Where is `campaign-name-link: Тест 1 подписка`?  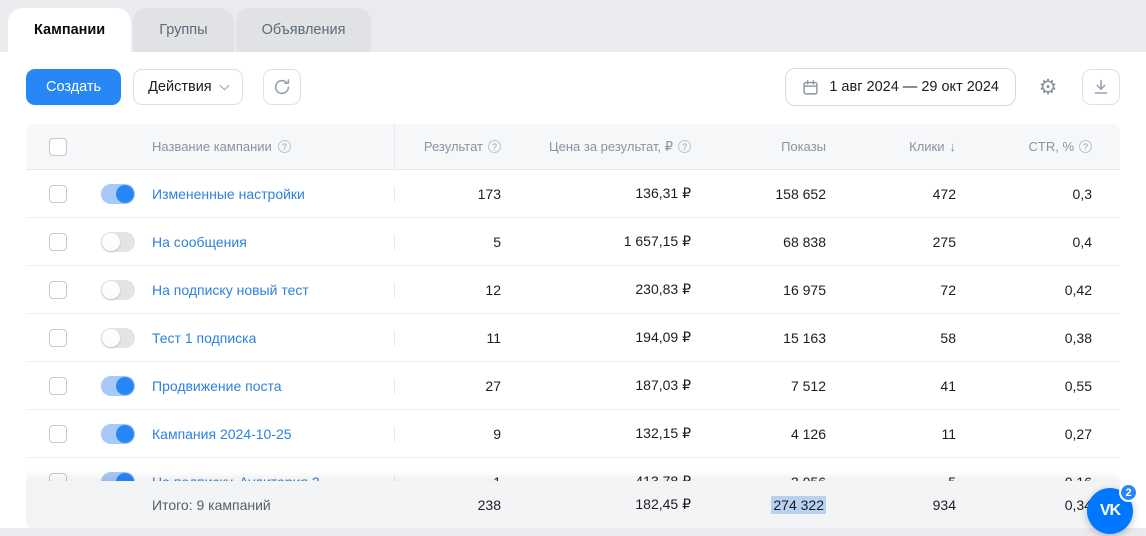 campaign-name-link: Тест 1 подписка is located at coordinates (204, 337).